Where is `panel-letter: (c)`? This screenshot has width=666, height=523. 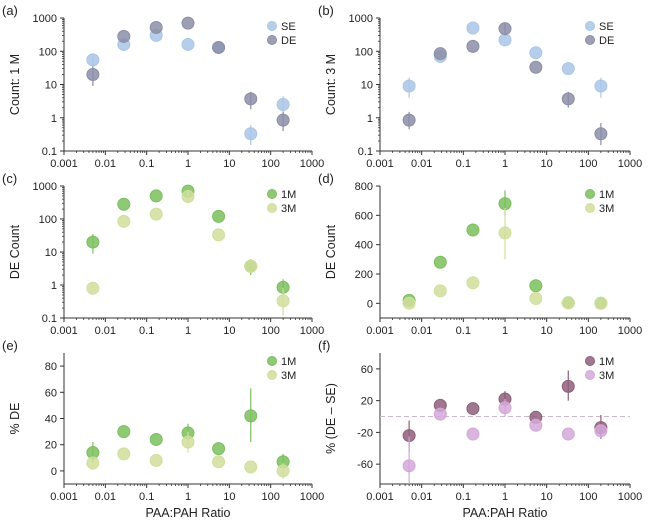 panel-letter: (c) is located at coordinates (9, 178).